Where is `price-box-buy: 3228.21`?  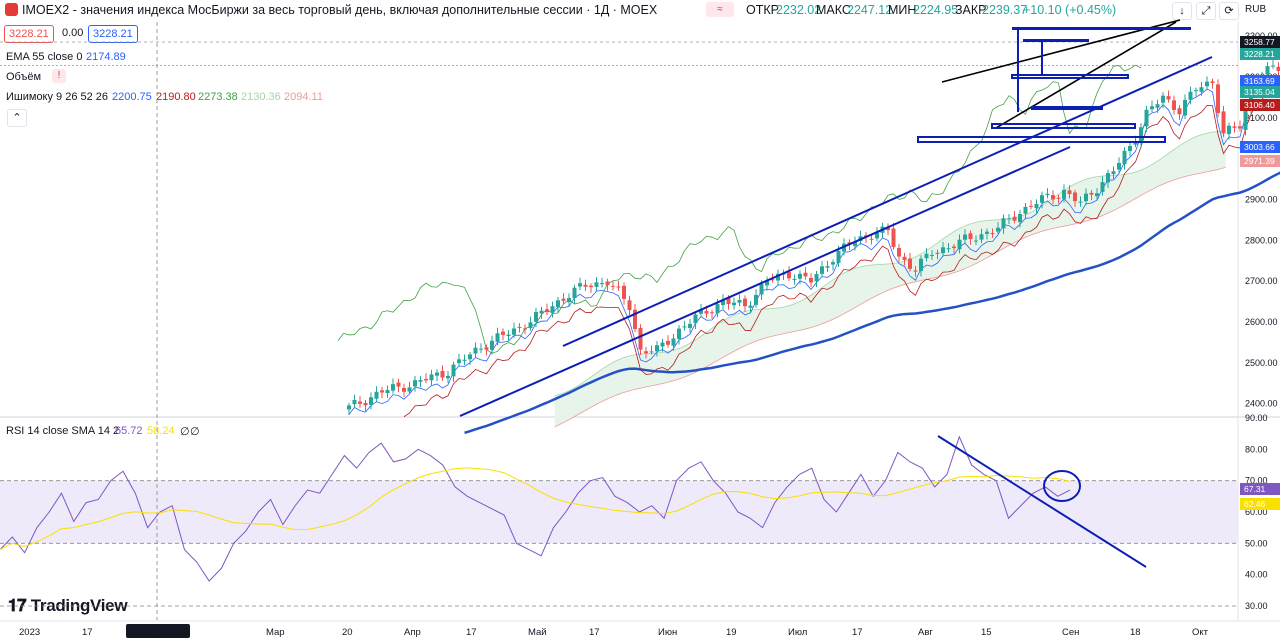 price-box-buy: 3228.21 is located at coordinates (113, 34).